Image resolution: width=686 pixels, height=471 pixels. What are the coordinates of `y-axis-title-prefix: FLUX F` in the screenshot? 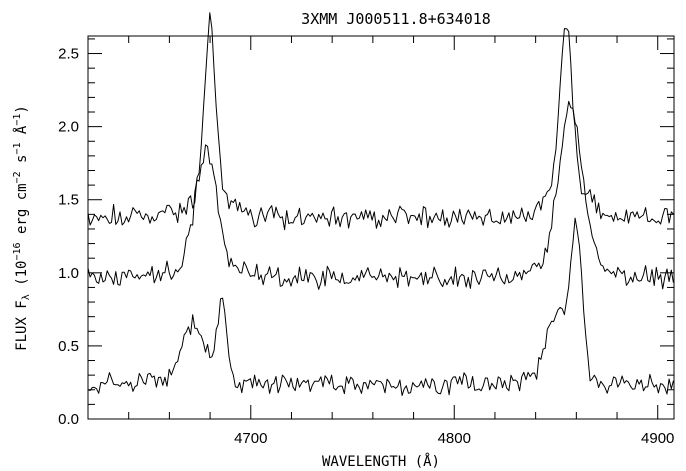 It's located at (22, 325).